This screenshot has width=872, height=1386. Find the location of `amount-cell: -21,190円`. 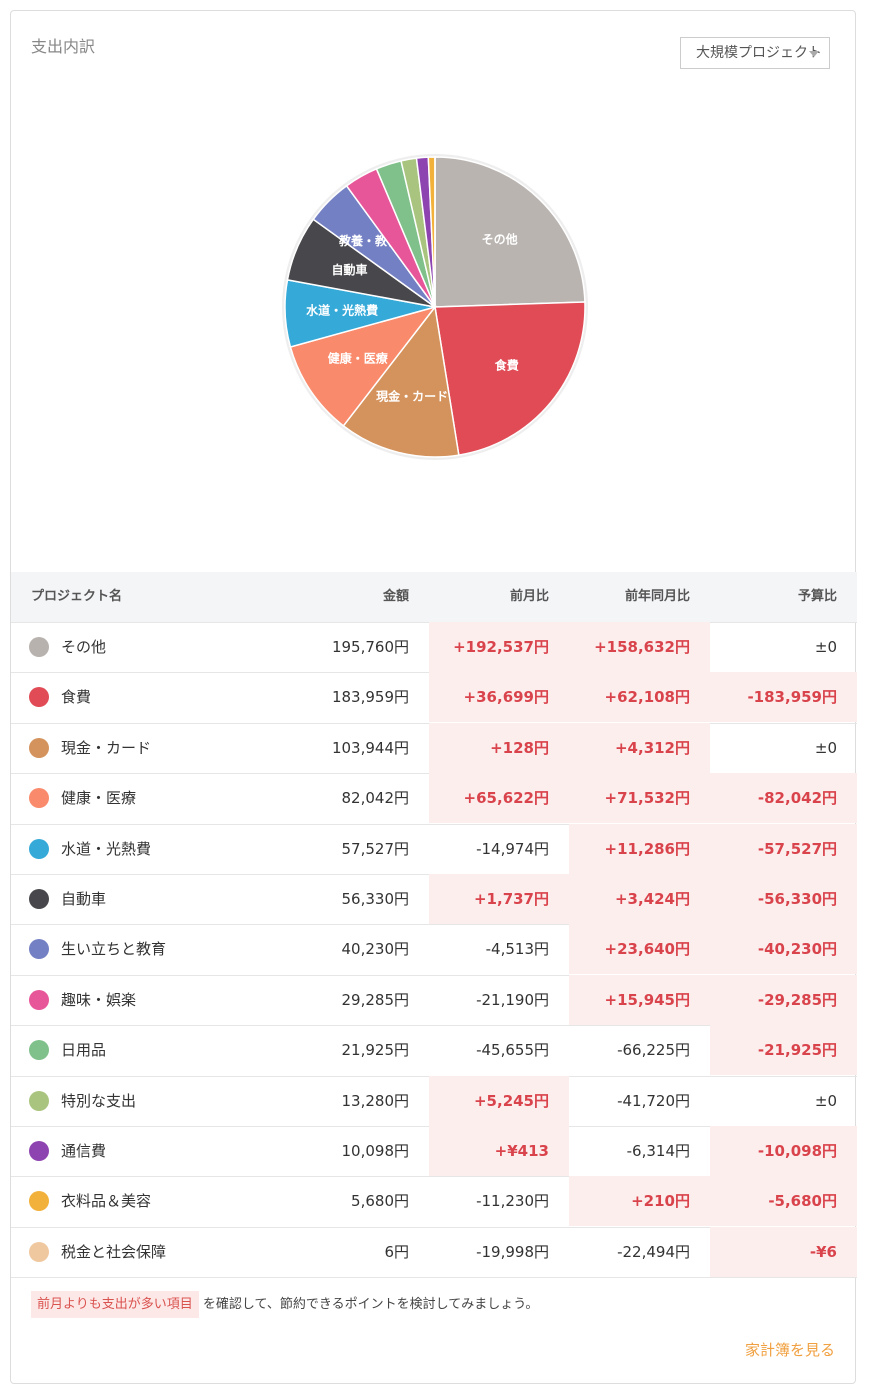

amount-cell: -21,190円 is located at coordinates (512, 999).